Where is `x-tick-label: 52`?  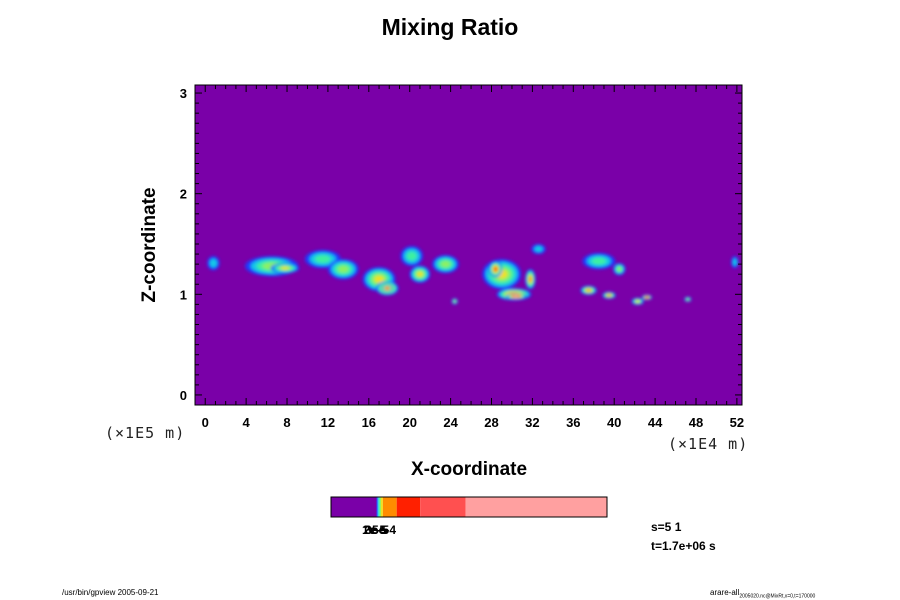 x-tick-label: 52 is located at coordinates (737, 422).